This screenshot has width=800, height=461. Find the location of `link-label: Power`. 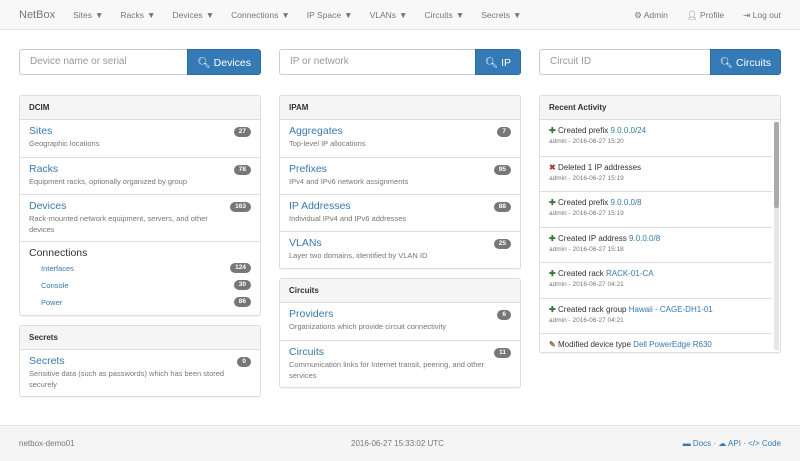

link-label: Power is located at coordinates (52, 302).